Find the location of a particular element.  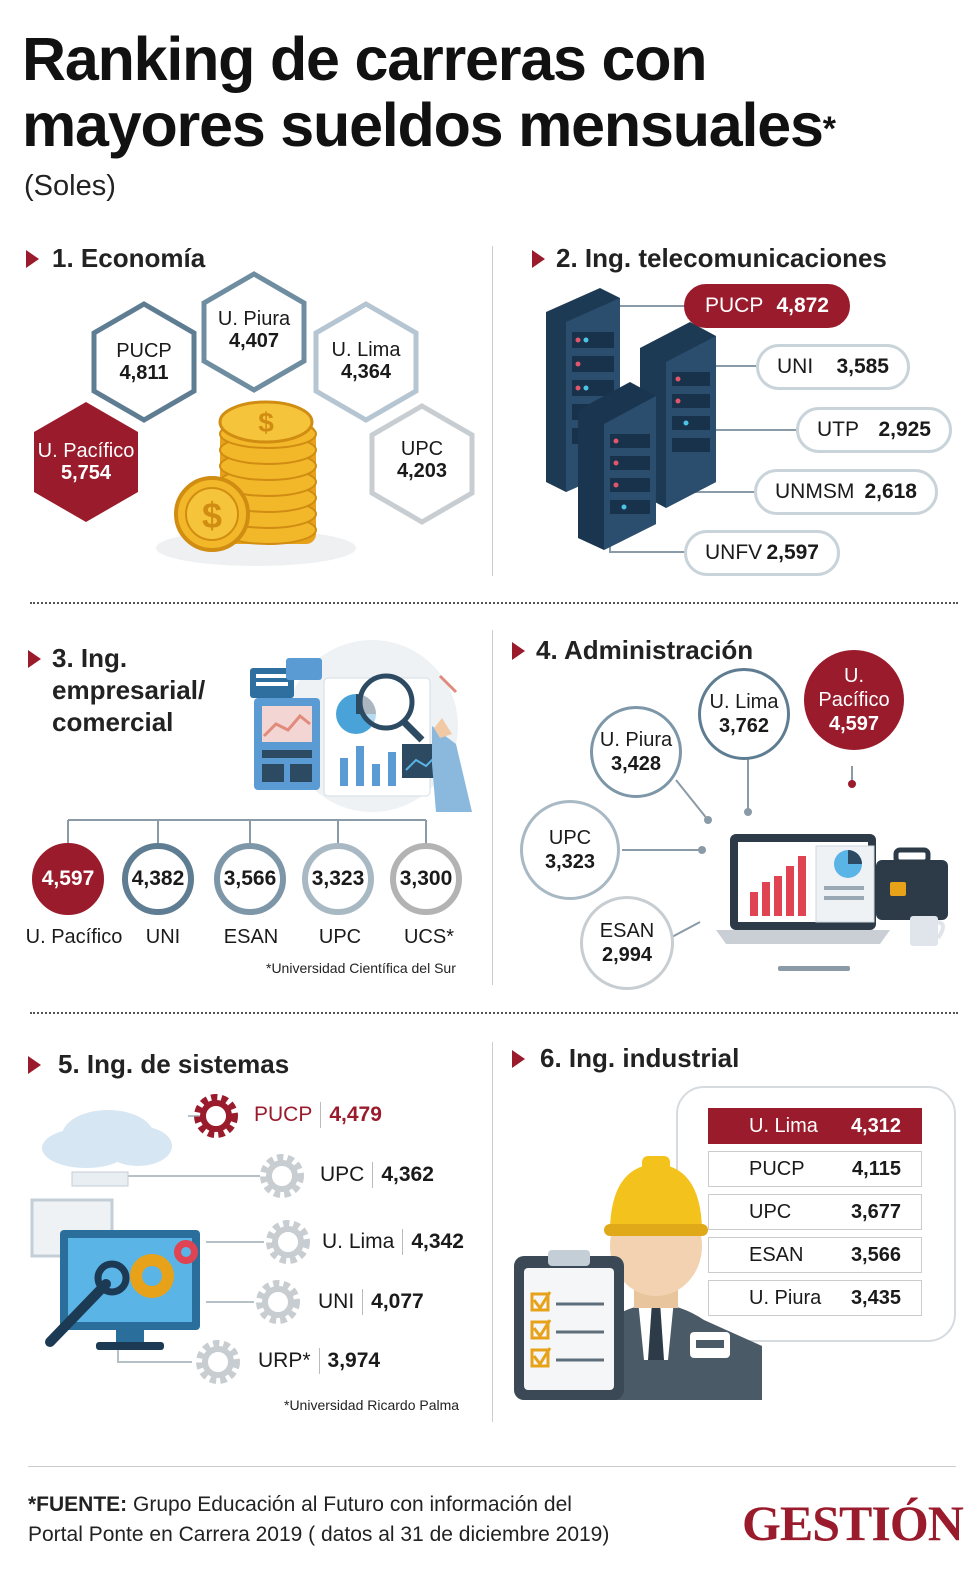

telecom-name: UNMSM is located at coordinates (815, 491).